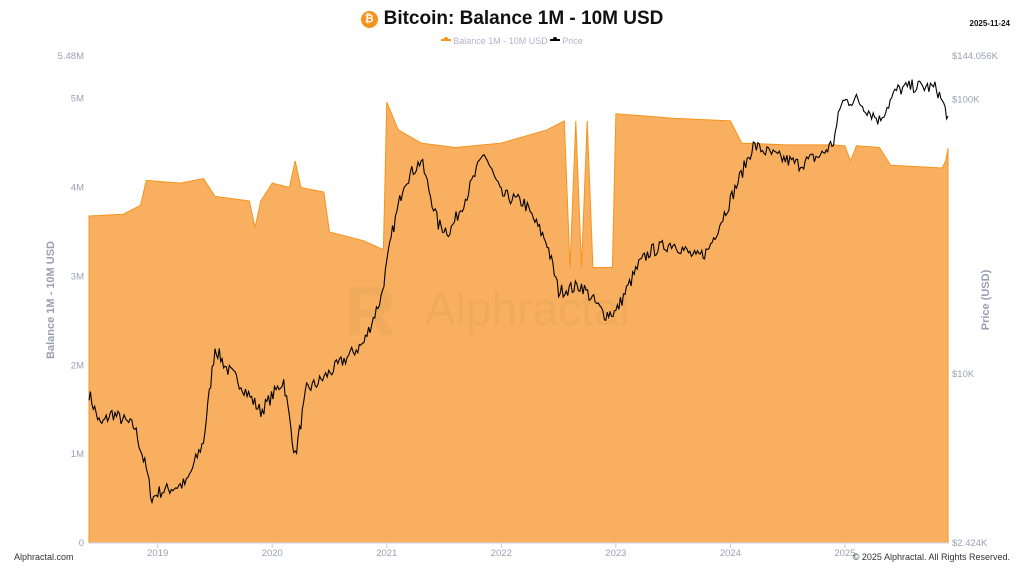 The height and width of the screenshot is (576, 1024). I want to click on y-axis-title: Balance 1M - 10M USD, so click(51, 300).